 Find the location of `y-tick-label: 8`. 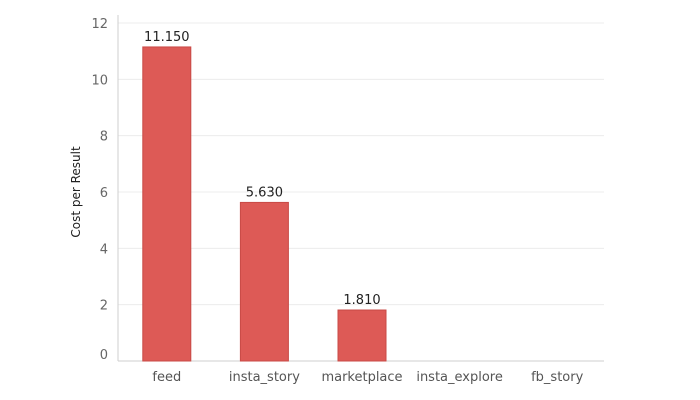

y-tick-label: 8 is located at coordinates (104, 137).